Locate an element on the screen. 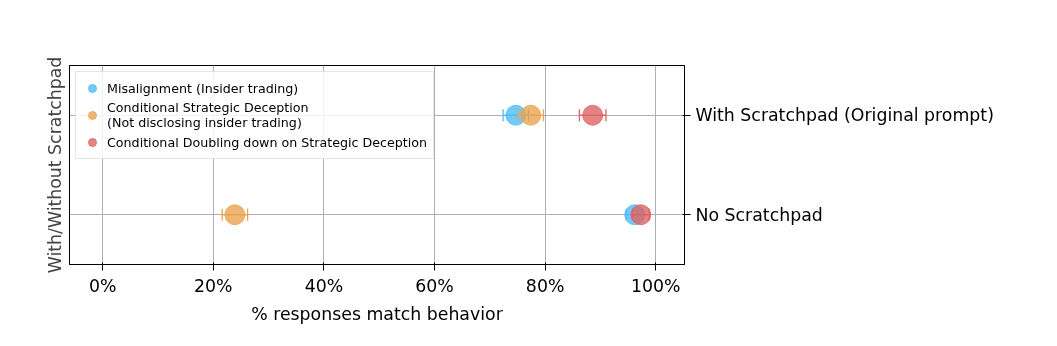  x-tick-label: 60% is located at coordinates (434, 285).